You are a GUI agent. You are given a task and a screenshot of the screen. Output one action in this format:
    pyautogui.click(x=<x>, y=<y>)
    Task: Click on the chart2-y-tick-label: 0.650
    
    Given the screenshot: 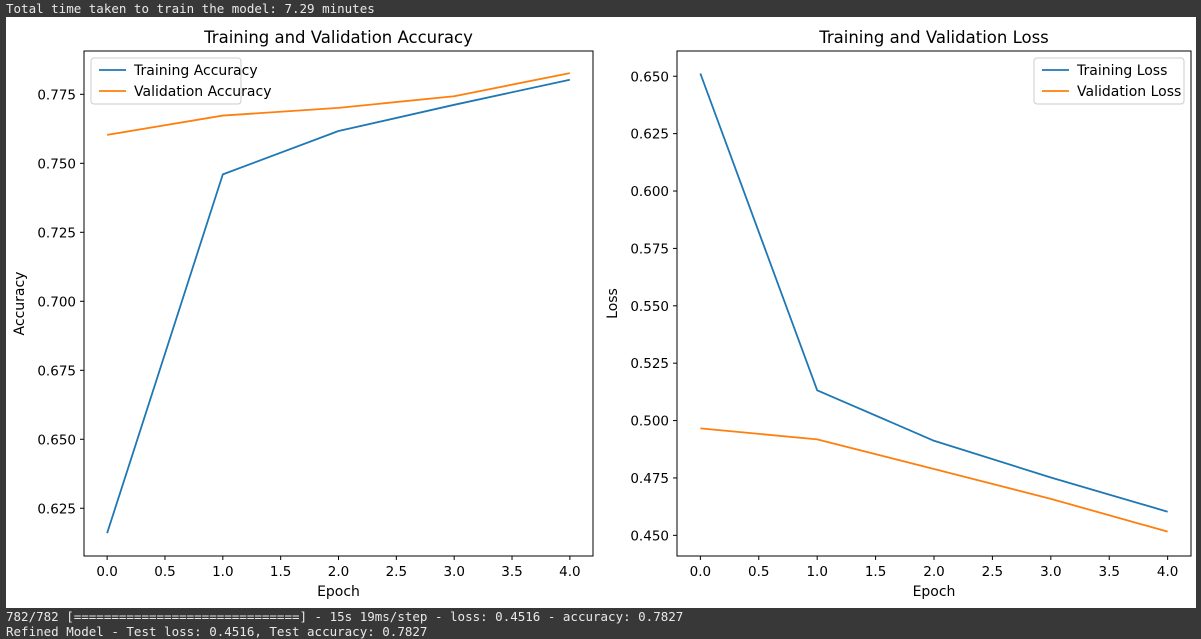 What is the action you would take?
    pyautogui.click(x=649, y=77)
    